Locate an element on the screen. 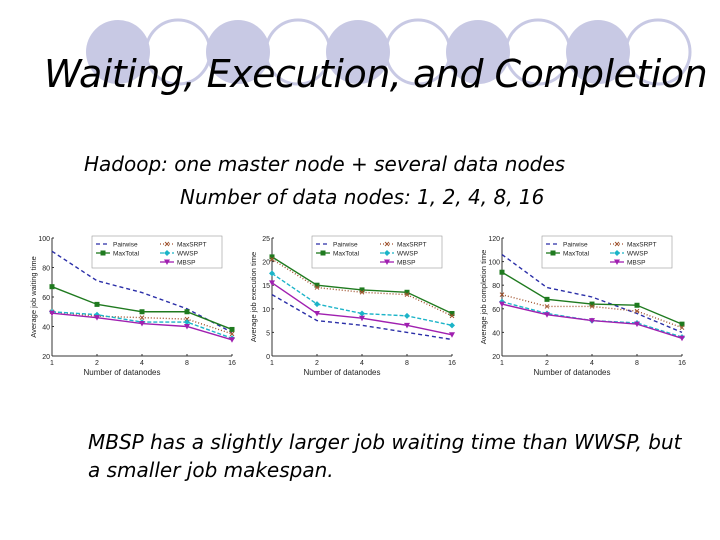 The image size is (720, 540). y-tick-label: 0 is located at coordinates (268, 357).